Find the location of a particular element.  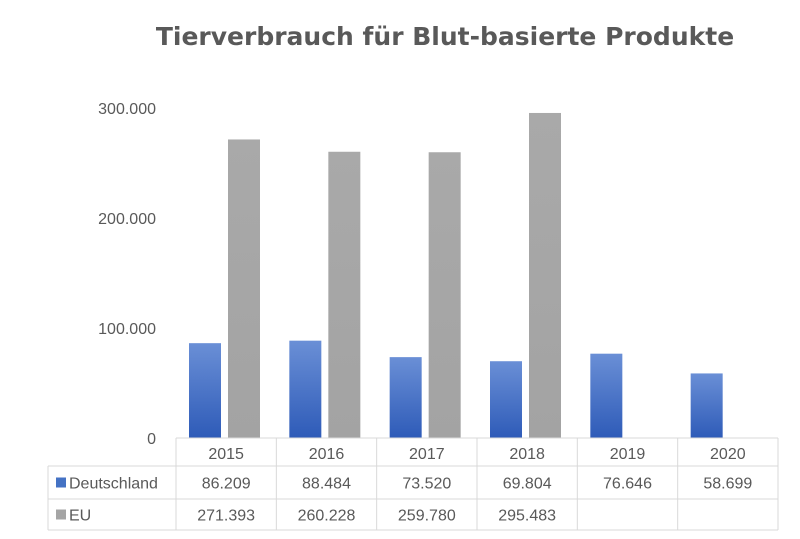

x-tick-label: 2016 is located at coordinates (327, 454).